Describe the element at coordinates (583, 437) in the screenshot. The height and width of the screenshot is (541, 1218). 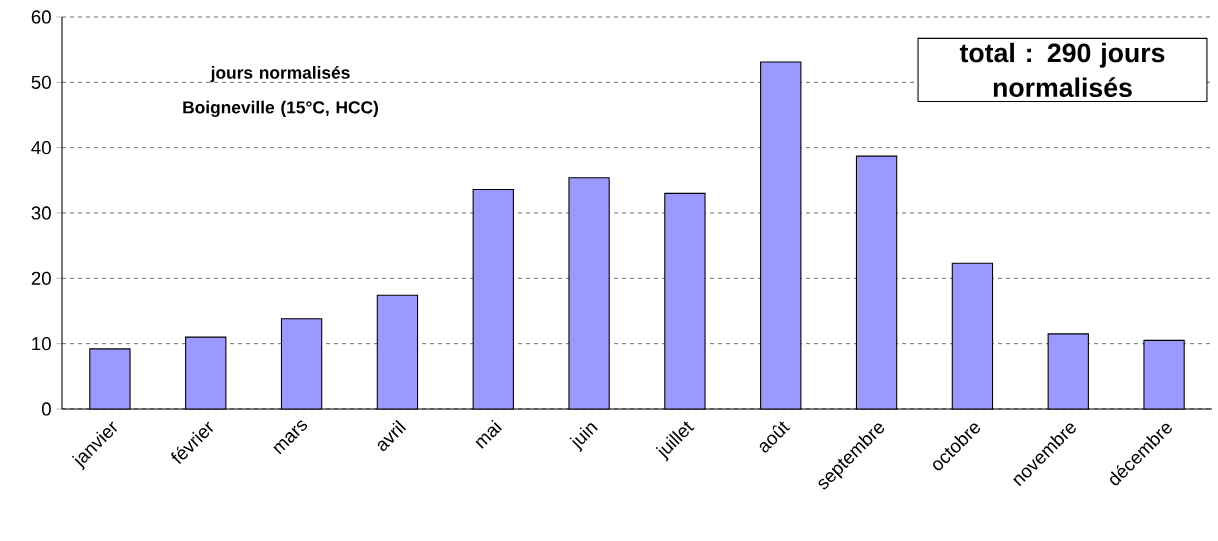
I see `x-tick-label: juin` at that location.